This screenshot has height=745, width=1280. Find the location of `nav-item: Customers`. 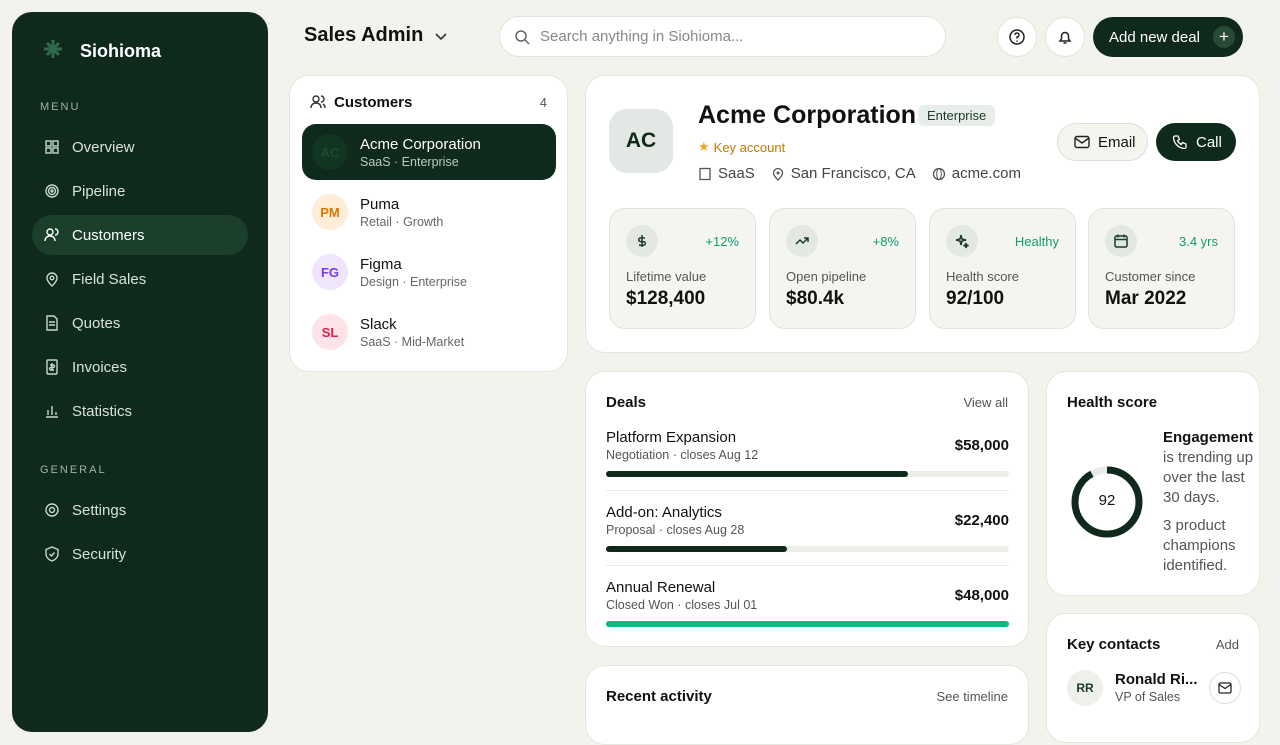

nav-item: Customers is located at coordinates (140, 235).